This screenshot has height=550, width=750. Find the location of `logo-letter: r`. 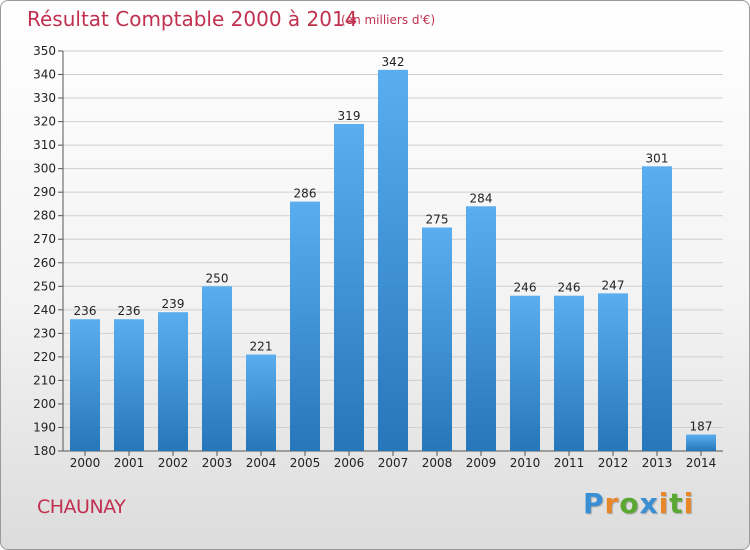

logo-letter: r is located at coordinates (612, 503).